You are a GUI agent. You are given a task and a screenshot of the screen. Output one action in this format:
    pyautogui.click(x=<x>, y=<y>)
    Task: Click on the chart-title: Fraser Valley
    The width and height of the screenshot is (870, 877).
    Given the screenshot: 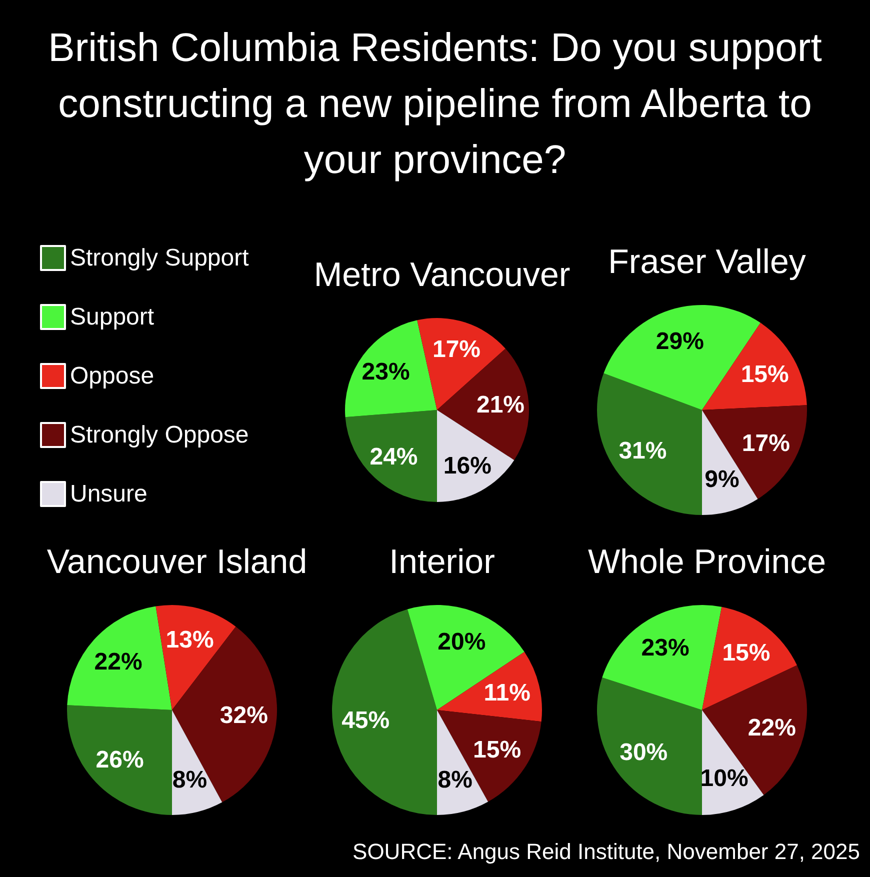 What is the action you would take?
    pyautogui.click(x=707, y=262)
    